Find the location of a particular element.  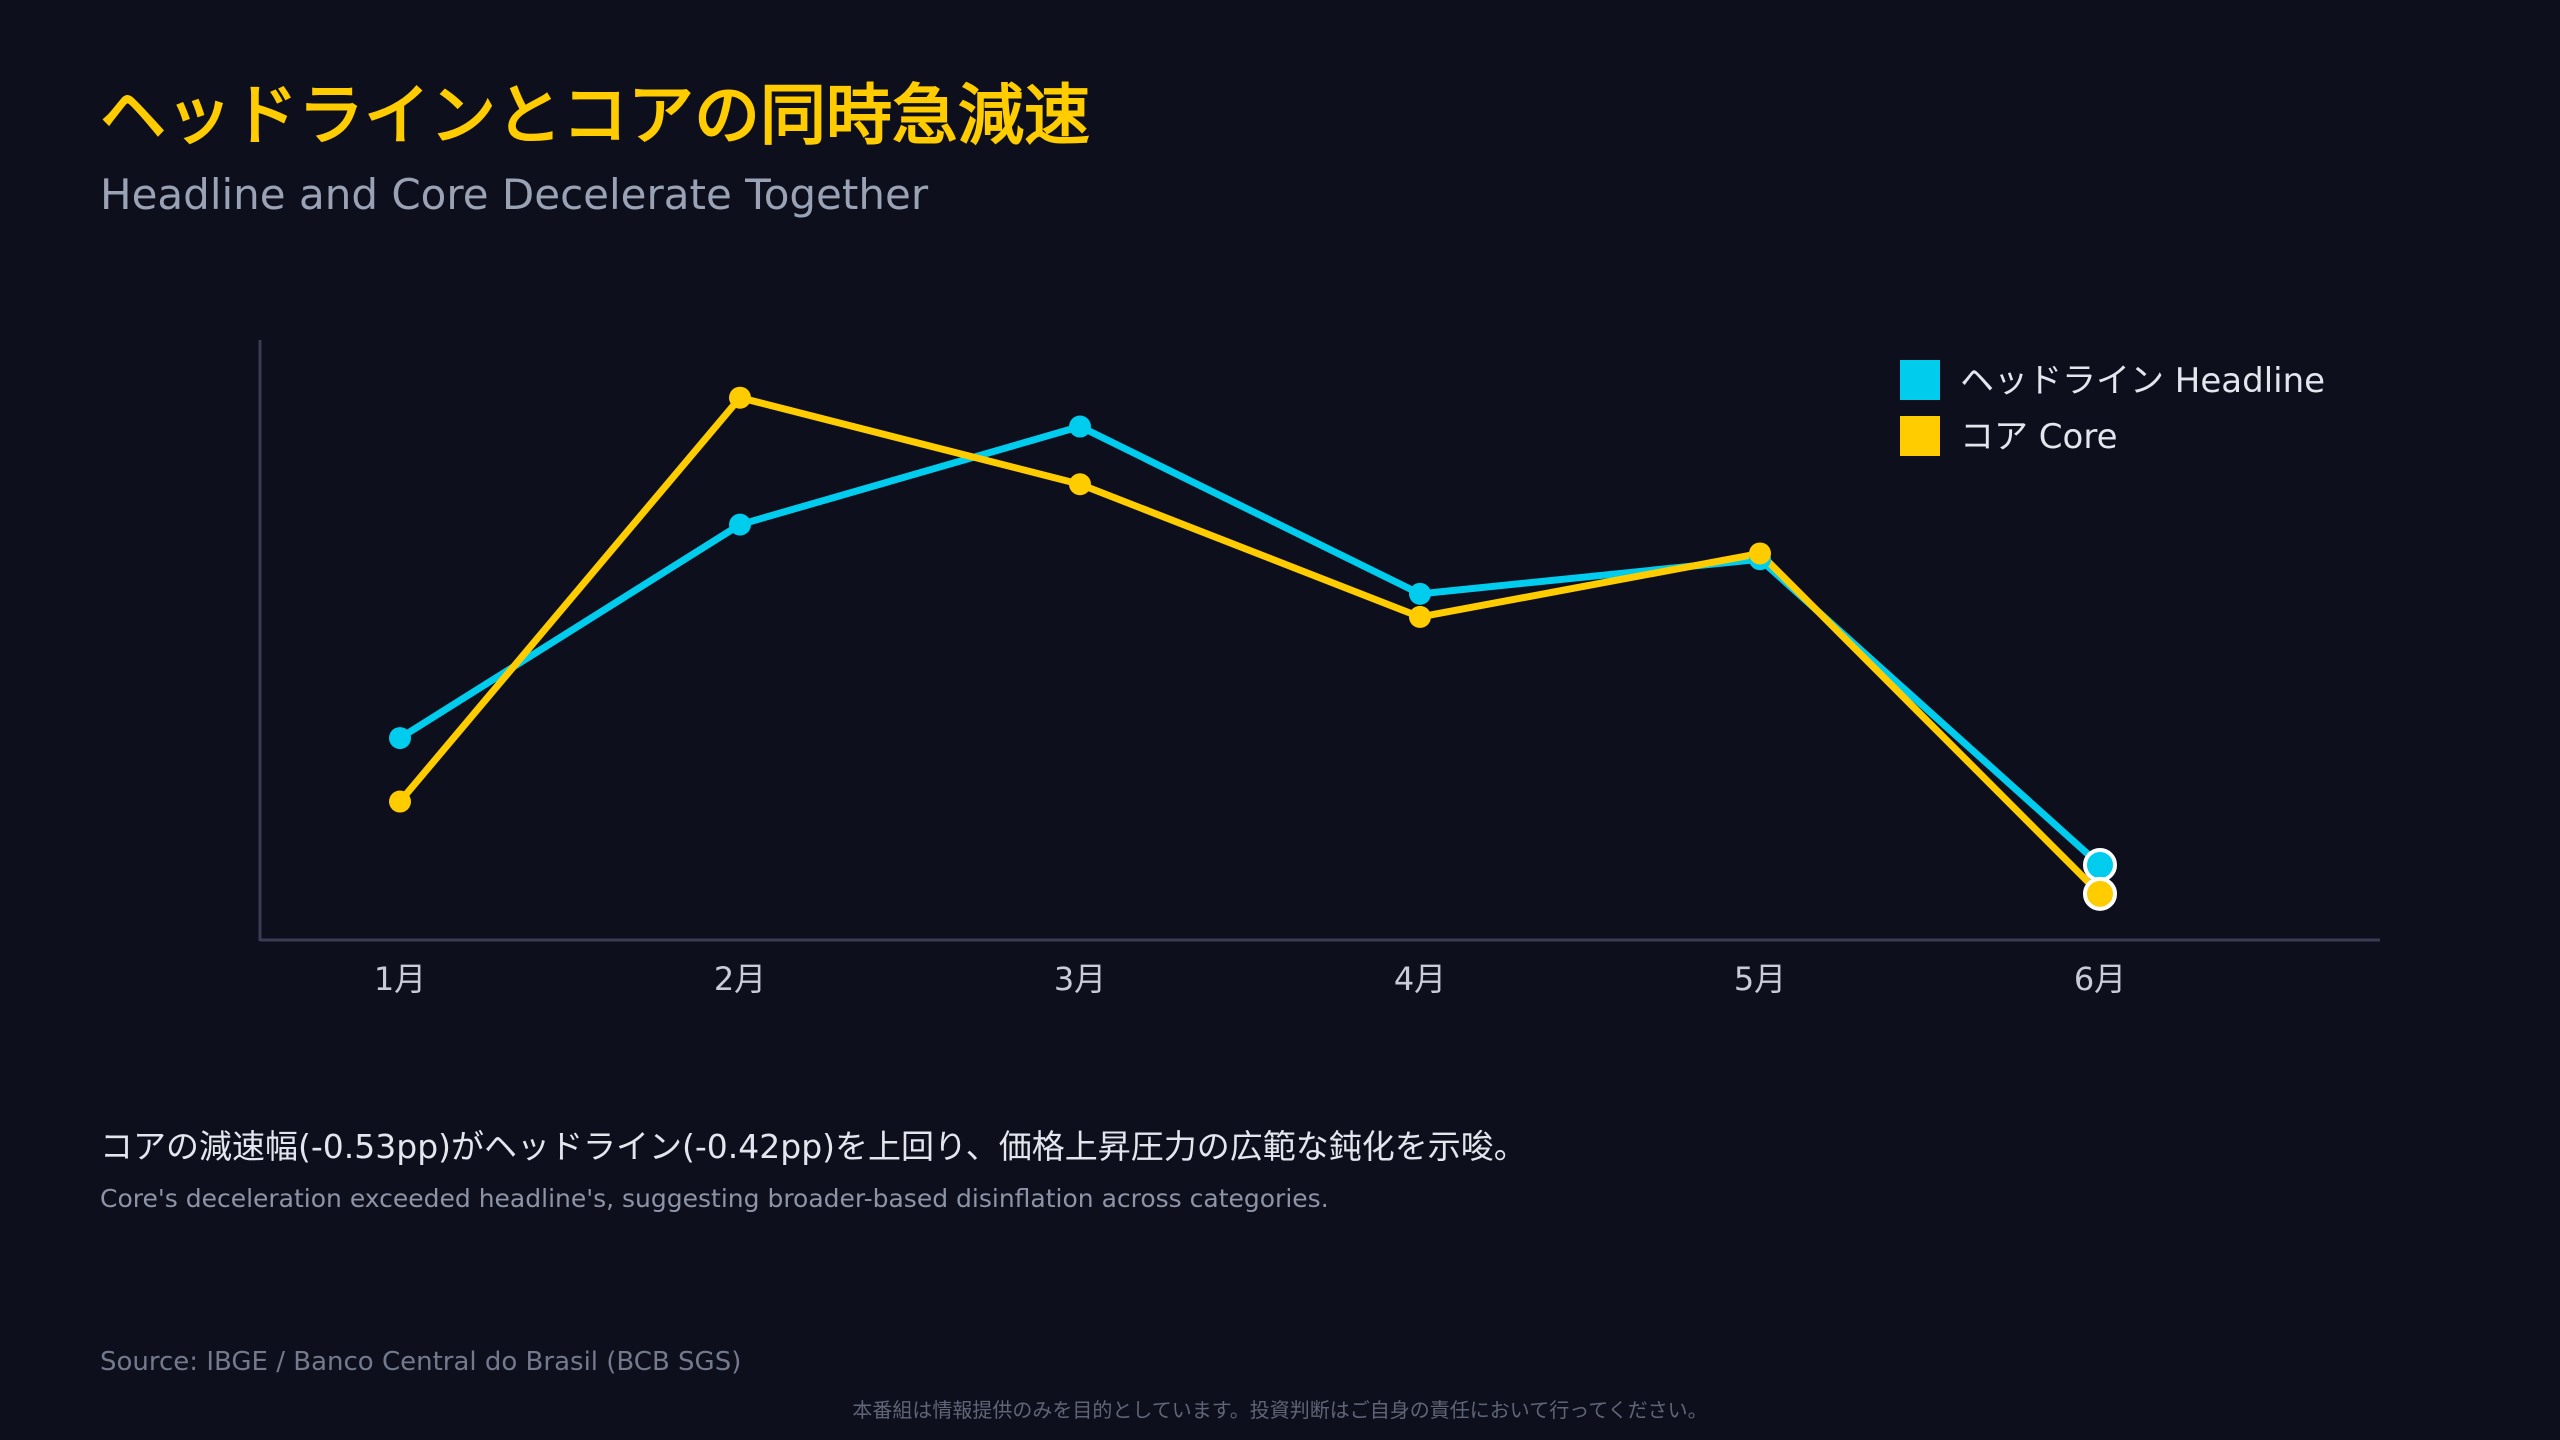

x-tick-label: 1月 is located at coordinates (400, 979).